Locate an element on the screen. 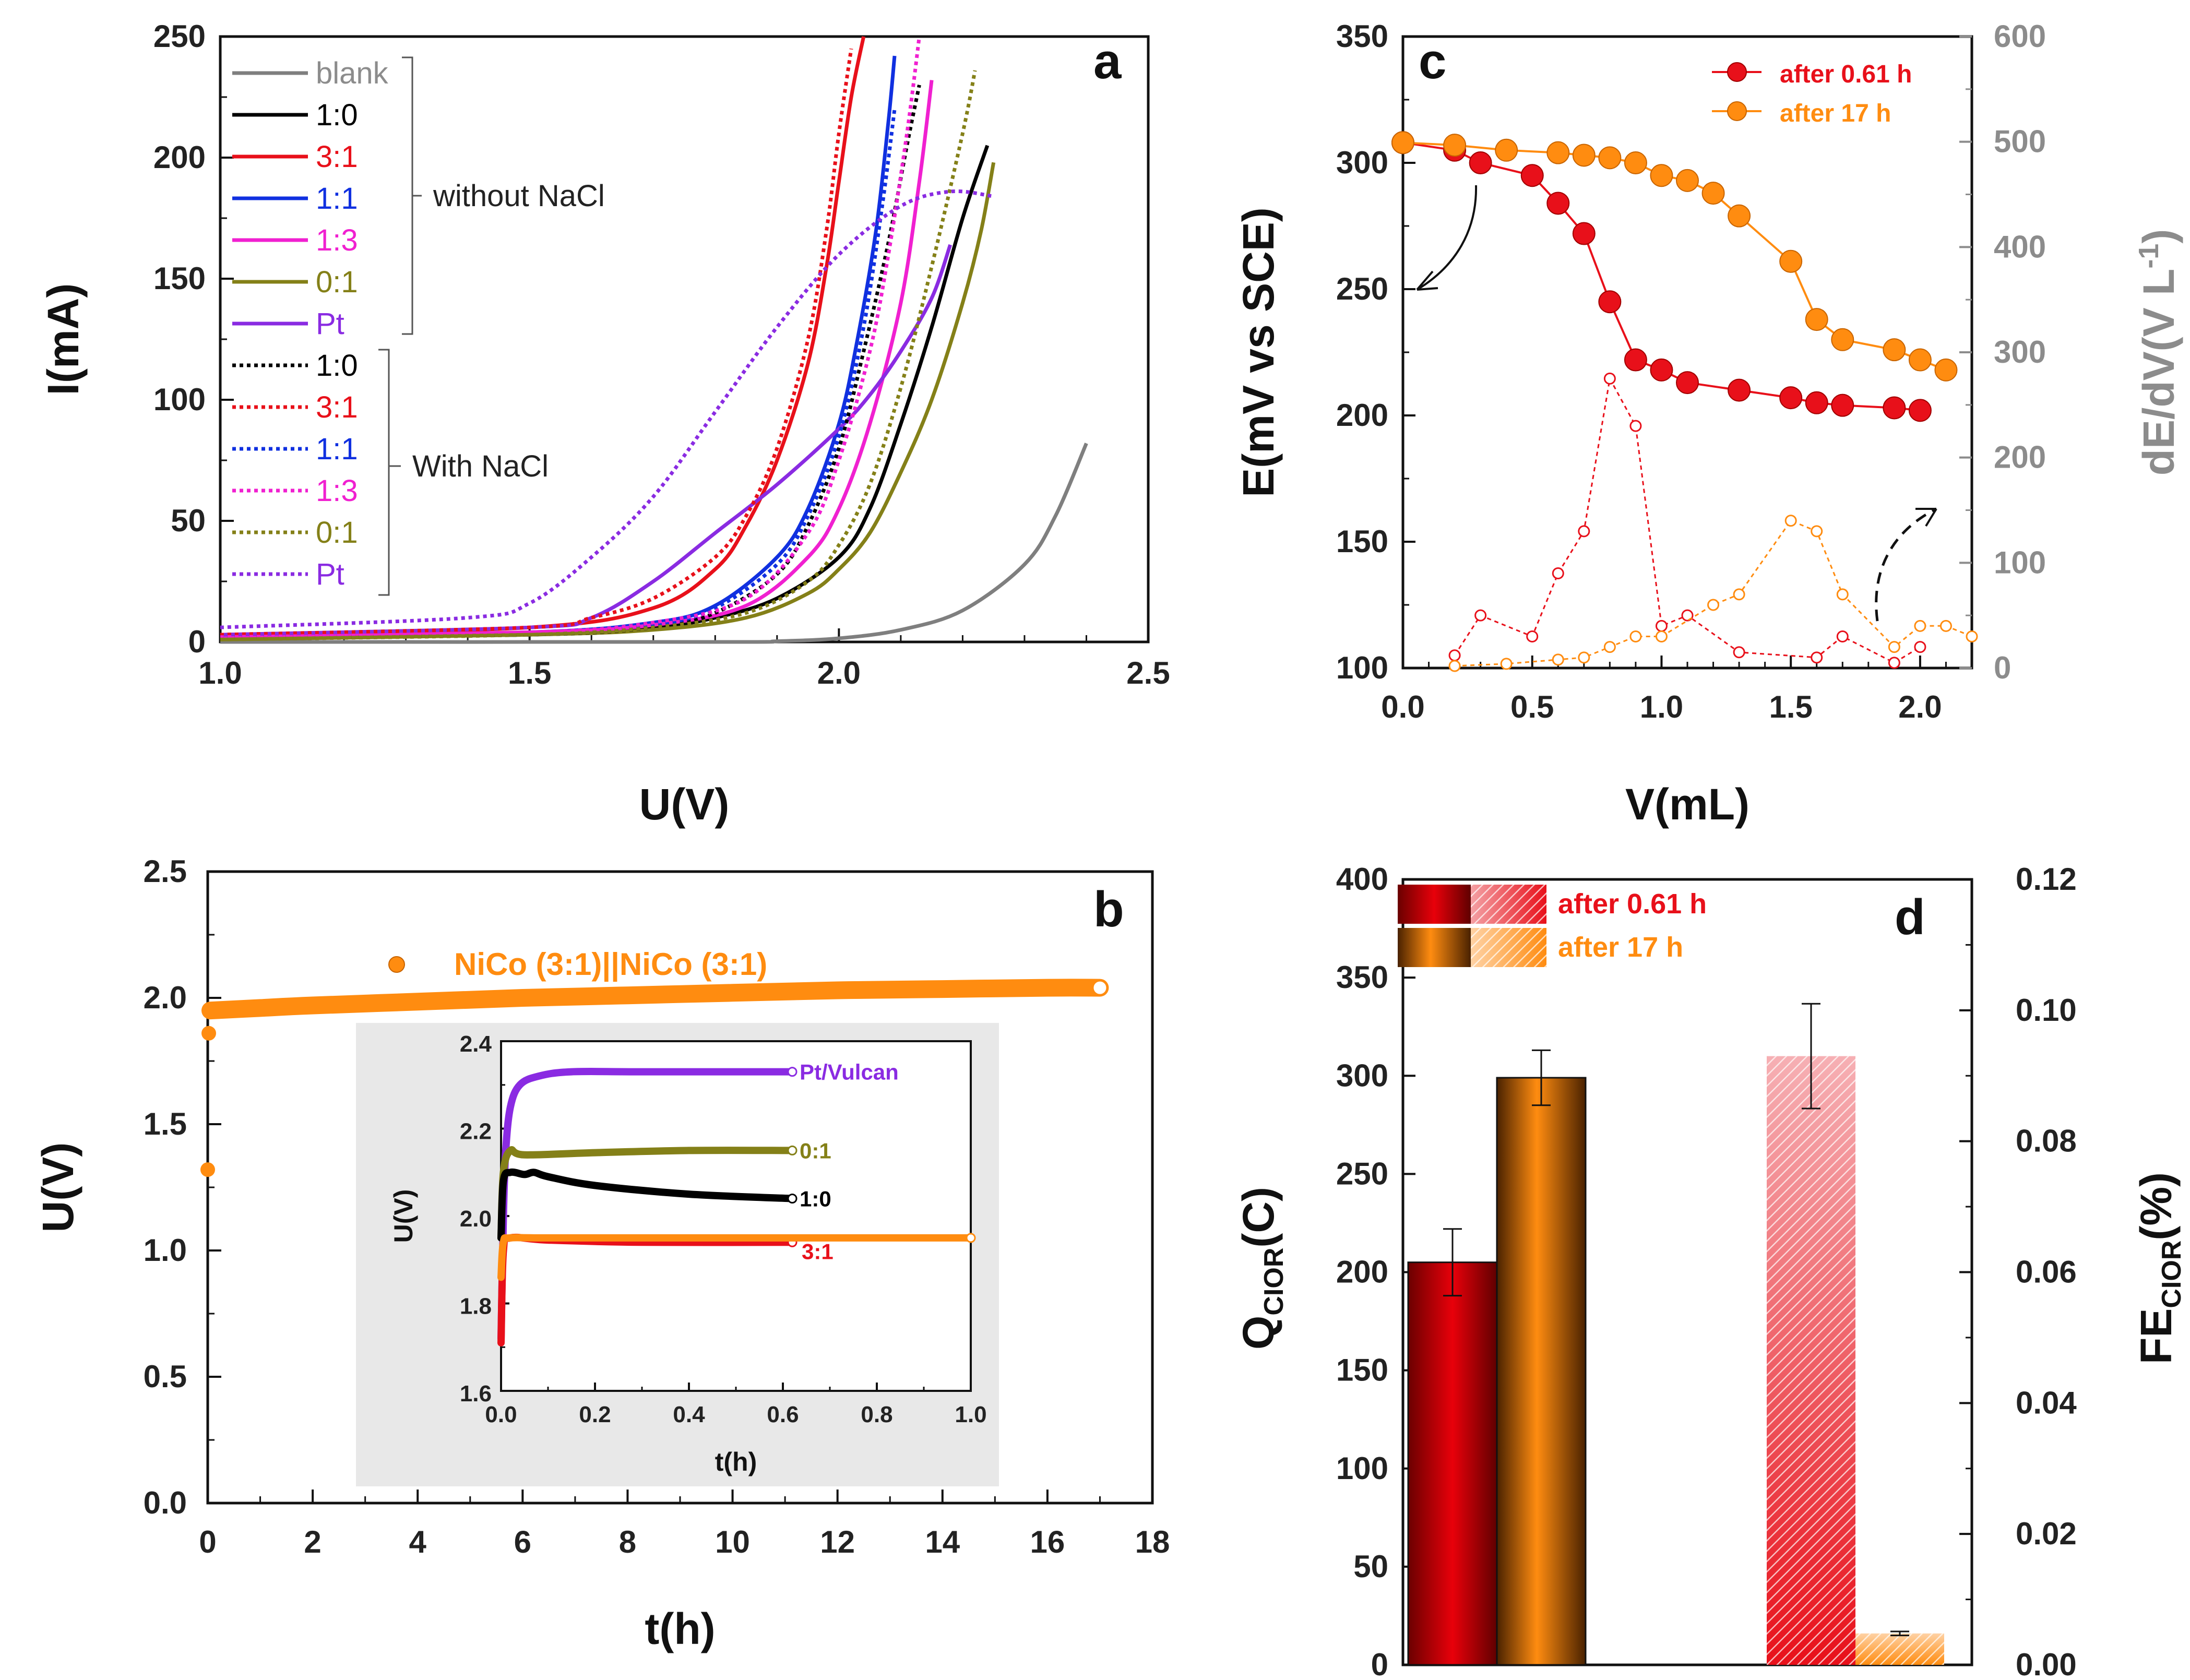  legend-label-a-3: 1:1 is located at coordinates (337, 199).